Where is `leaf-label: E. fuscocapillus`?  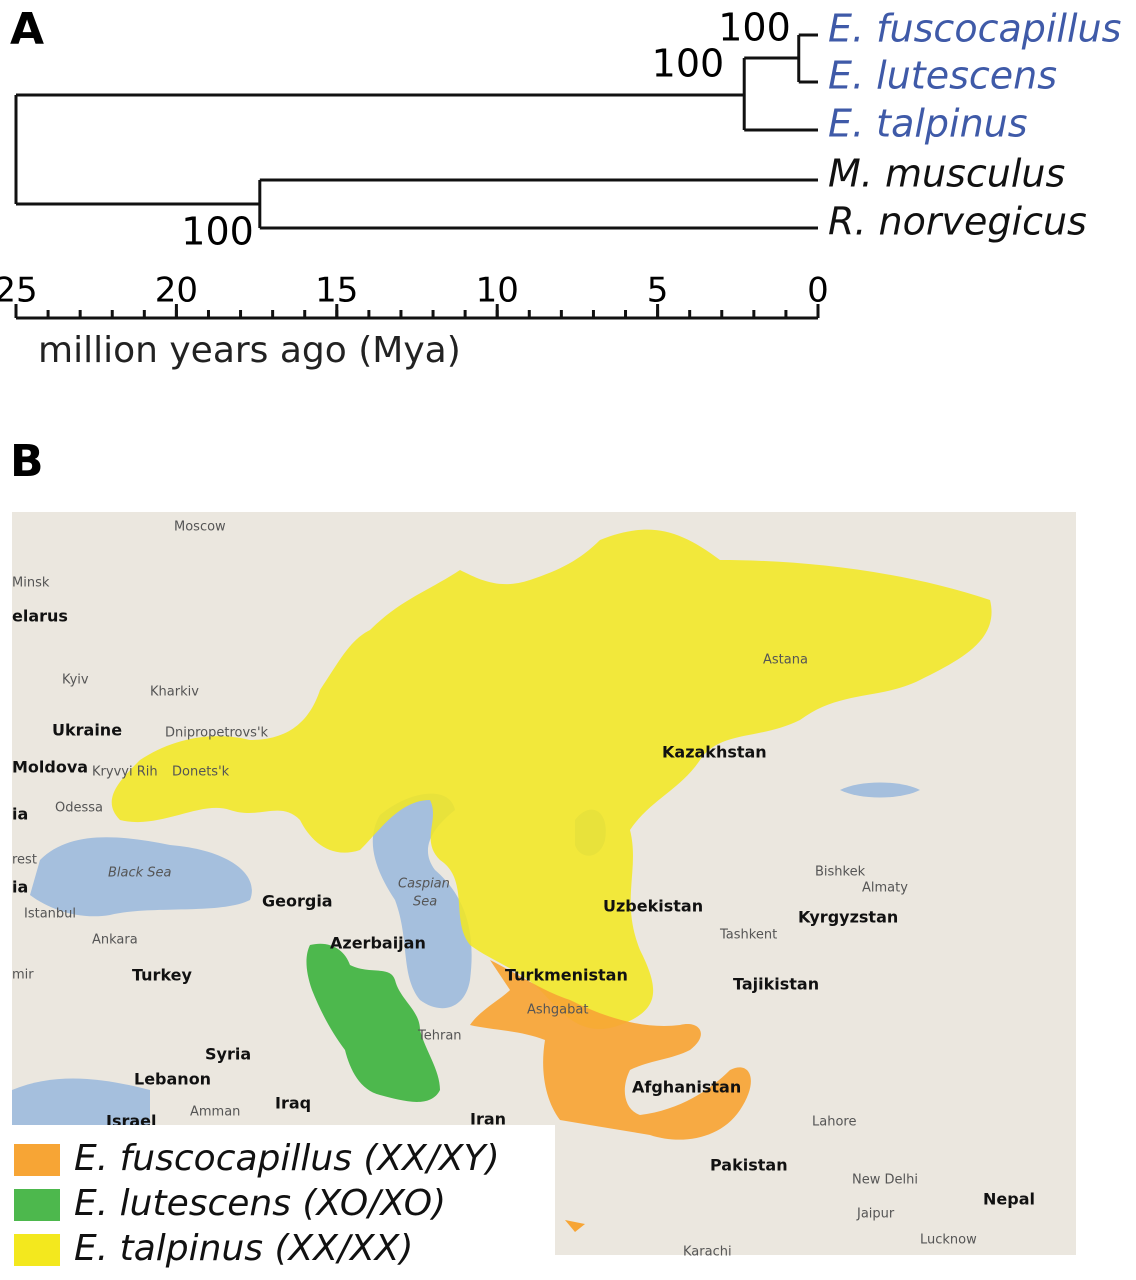 leaf-label: E. fuscocapillus is located at coordinates (974, 29).